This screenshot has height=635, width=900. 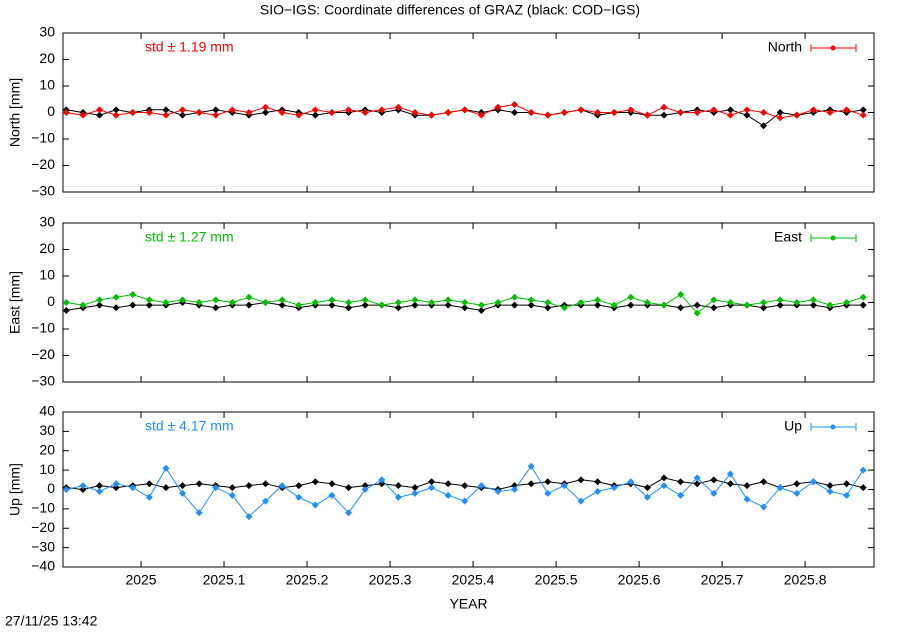 I want to click on y-tick-label: 40, so click(x=47, y=411).